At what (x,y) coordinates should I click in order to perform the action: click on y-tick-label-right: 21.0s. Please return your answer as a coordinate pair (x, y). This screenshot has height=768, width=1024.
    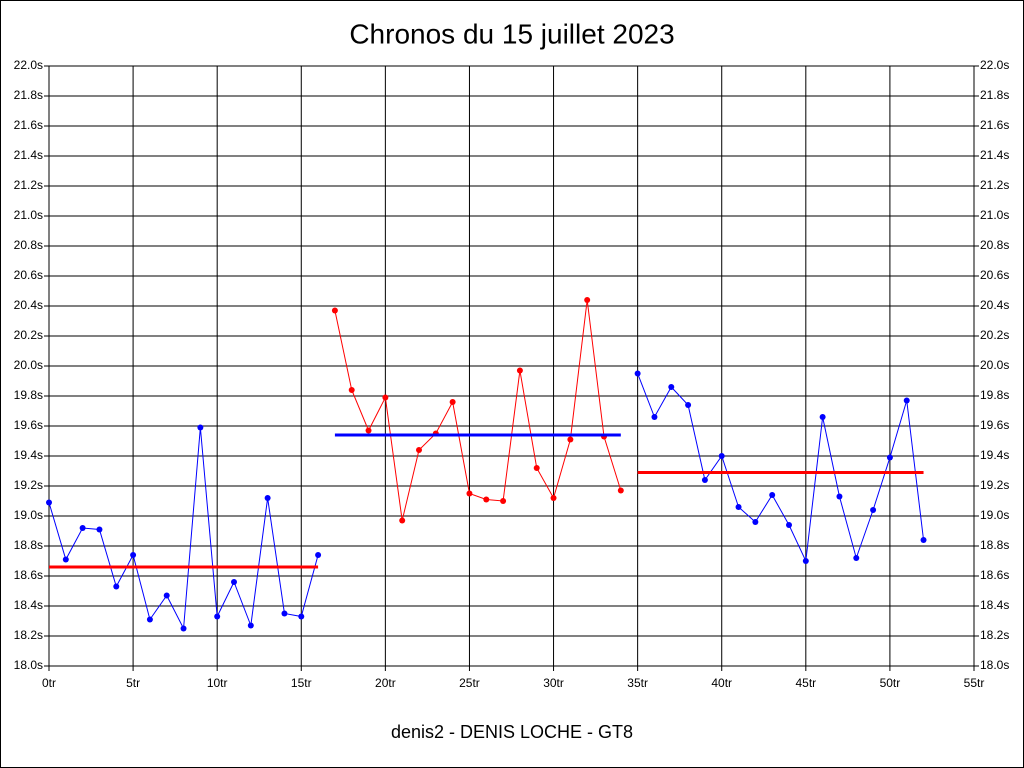
    Looking at the image, I should click on (994, 215).